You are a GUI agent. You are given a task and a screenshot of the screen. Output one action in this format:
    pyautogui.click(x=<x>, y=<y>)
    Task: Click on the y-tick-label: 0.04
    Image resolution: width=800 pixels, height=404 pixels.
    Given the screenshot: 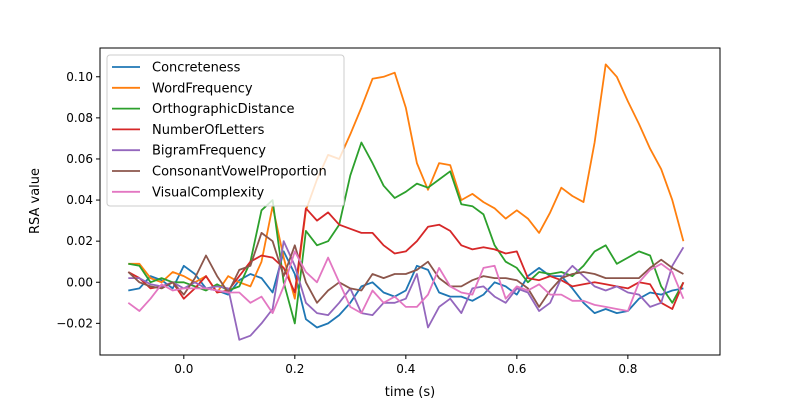 What is the action you would take?
    pyautogui.click(x=79, y=200)
    